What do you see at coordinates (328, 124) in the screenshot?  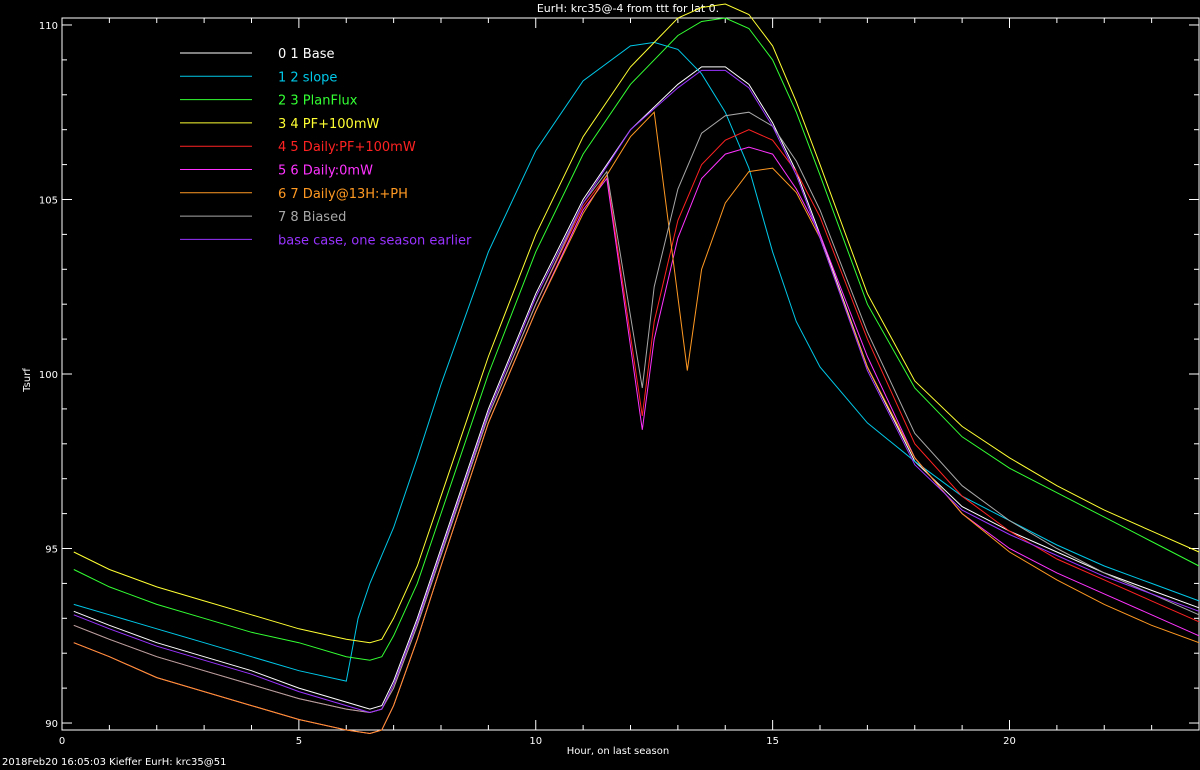 I see `legend-label: 3 4 PF+100mW` at bounding box center [328, 124].